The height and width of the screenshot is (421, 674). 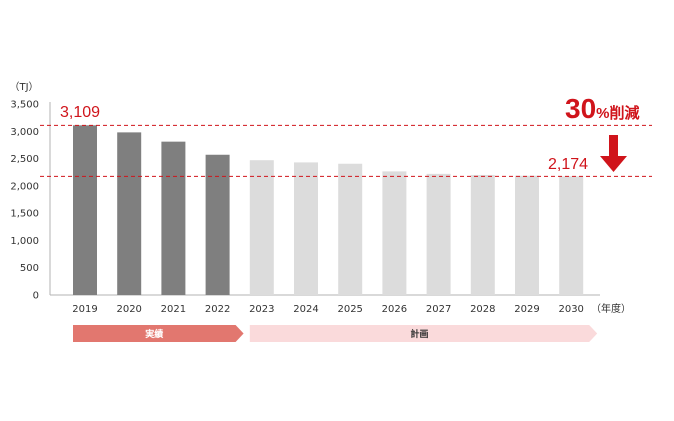 What do you see at coordinates (350, 229) in the screenshot?
I see `bar-2025` at bounding box center [350, 229].